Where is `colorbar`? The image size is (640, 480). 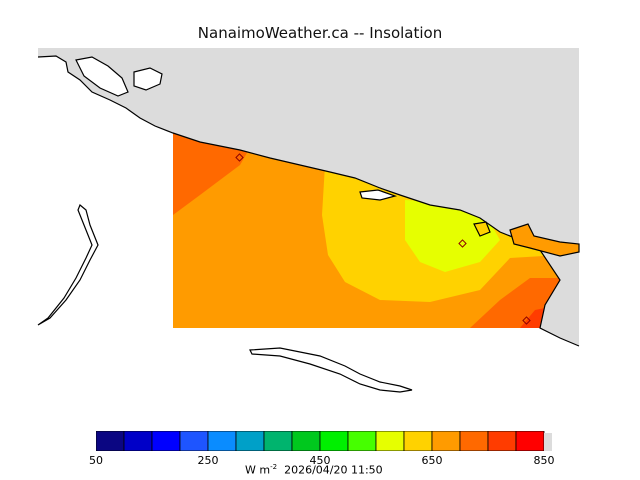 colorbar is located at coordinates (324, 441).